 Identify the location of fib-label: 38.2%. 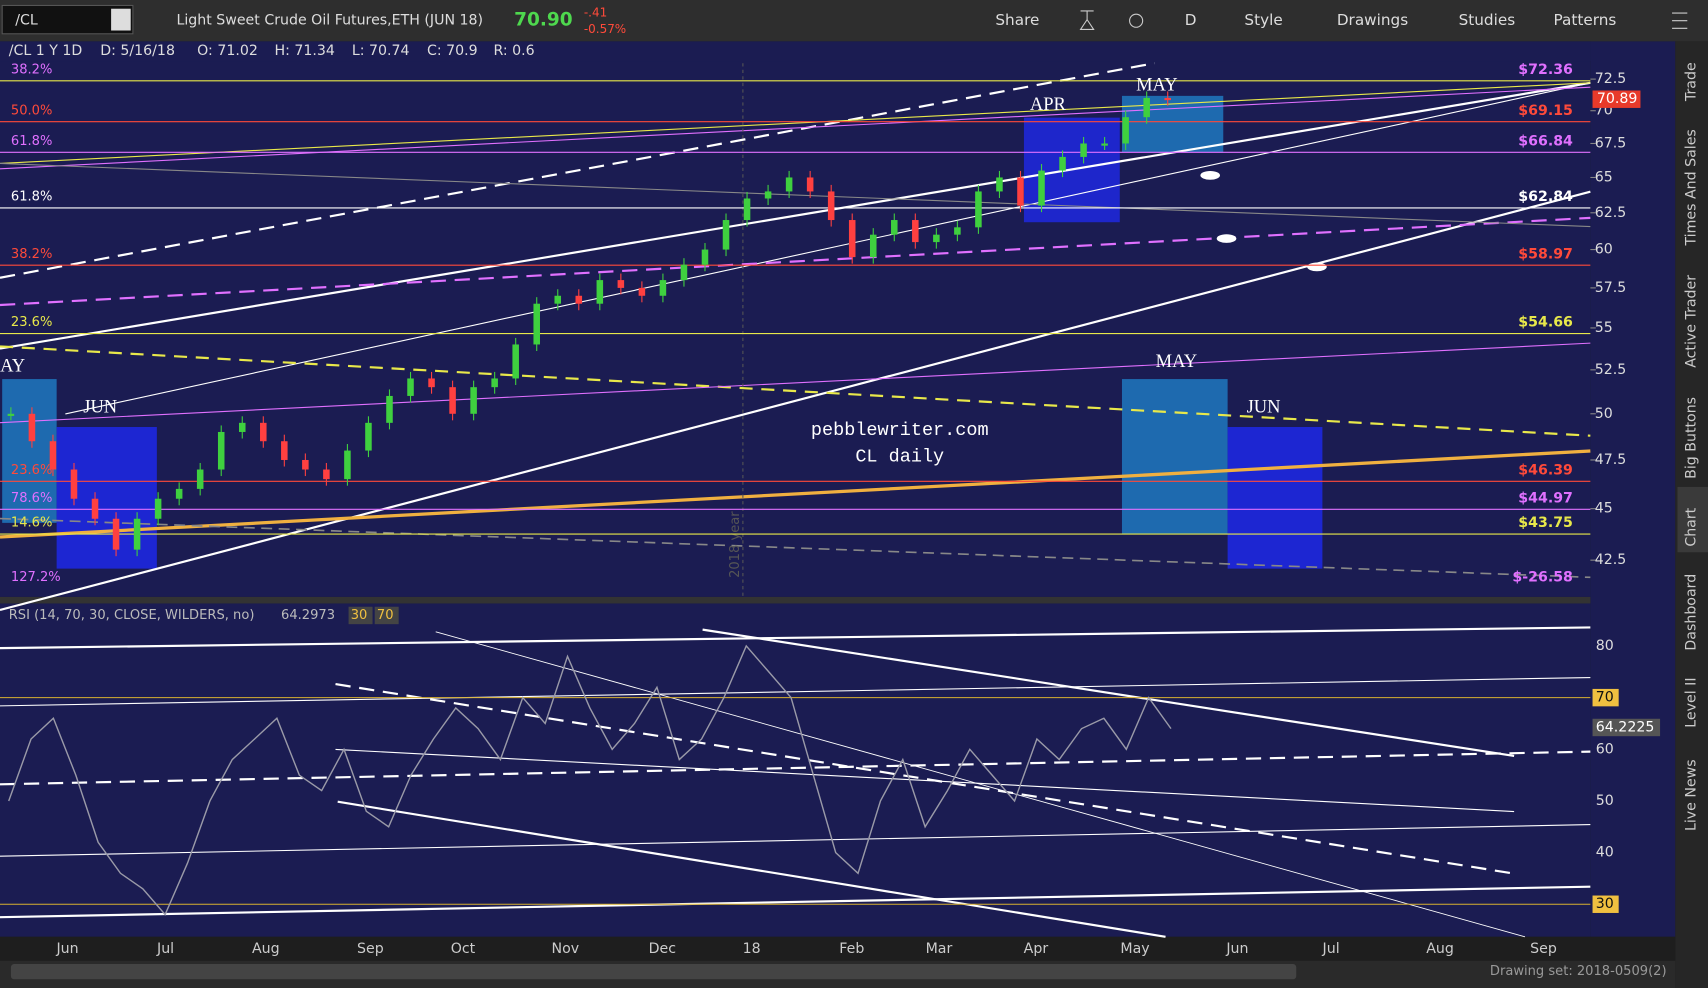
(31, 254).